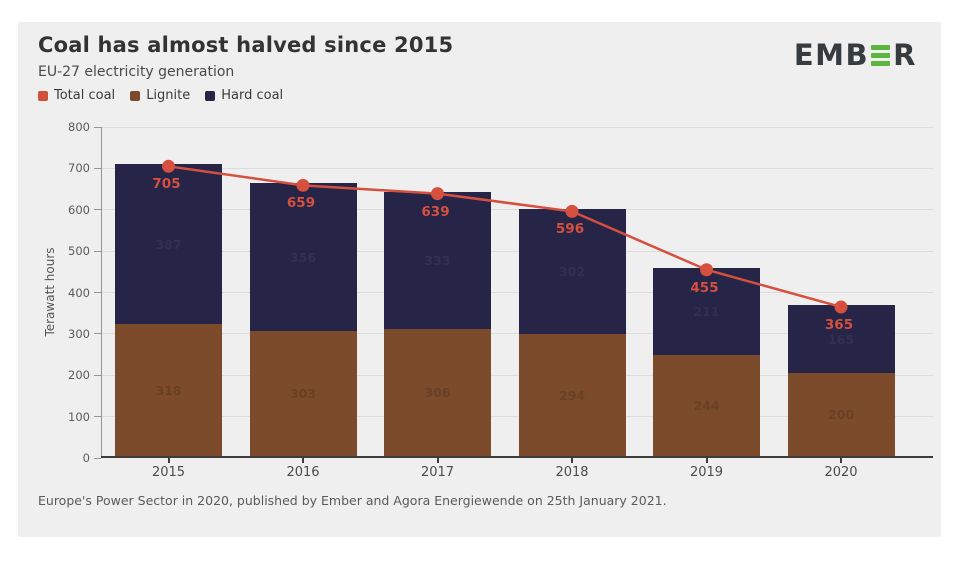  Describe the element at coordinates (210, 95) in the screenshot. I see `hard-coal-swatch-icon` at that location.